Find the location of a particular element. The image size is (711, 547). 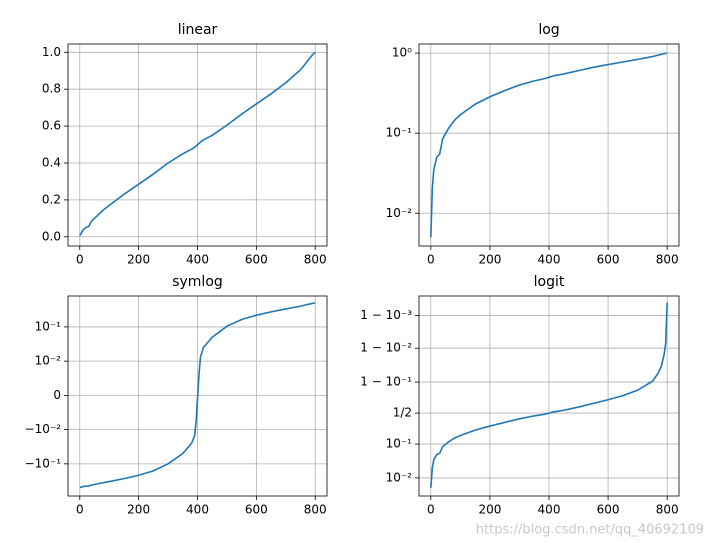

y-tick-label: 1/2 is located at coordinates (402, 413).